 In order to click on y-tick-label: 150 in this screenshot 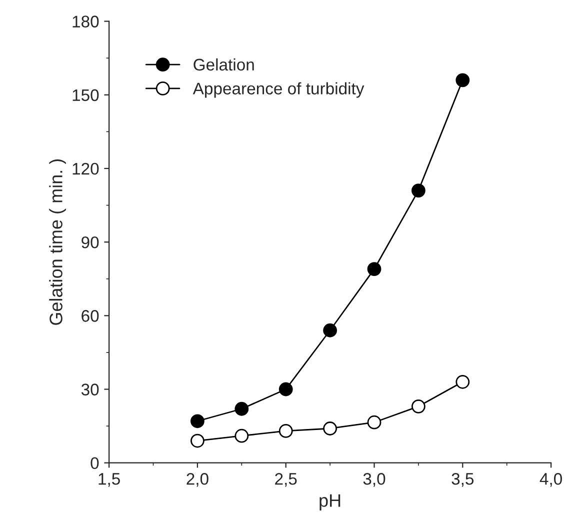, I will do `click(85, 95)`.